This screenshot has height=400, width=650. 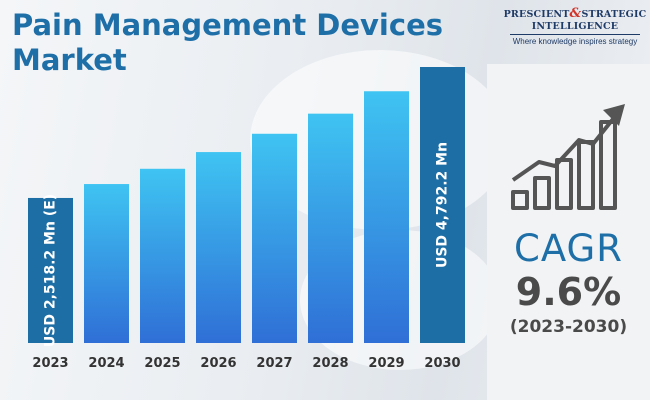 I want to click on x-tick-label-2027: 2027, so click(x=274, y=363).